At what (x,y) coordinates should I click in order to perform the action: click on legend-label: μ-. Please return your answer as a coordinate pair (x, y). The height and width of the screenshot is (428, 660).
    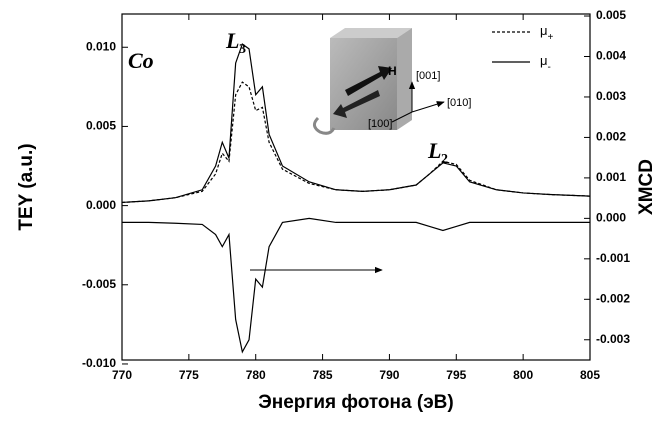
    Looking at the image, I should click on (545, 62).